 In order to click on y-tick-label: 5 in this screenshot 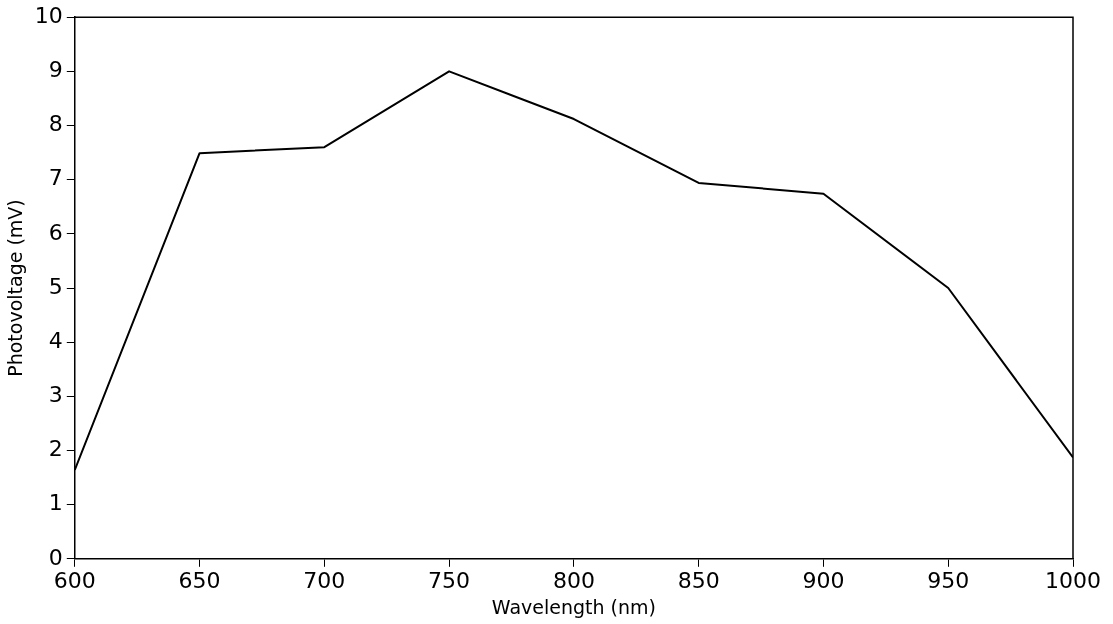, I will do `click(55, 286)`.